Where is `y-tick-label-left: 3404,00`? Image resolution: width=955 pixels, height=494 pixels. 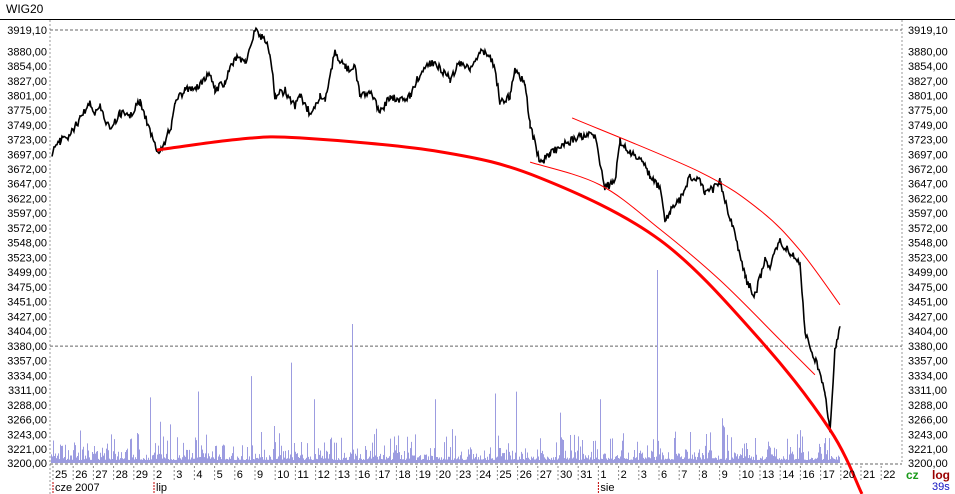
y-tick-label-left: 3404,00 is located at coordinates (27, 332).